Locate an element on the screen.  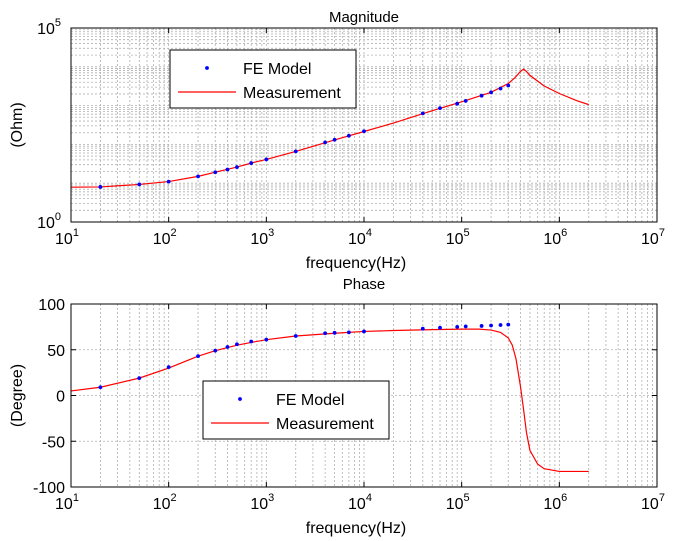
magnitude-fe-model-points is located at coordinates (304, 136).